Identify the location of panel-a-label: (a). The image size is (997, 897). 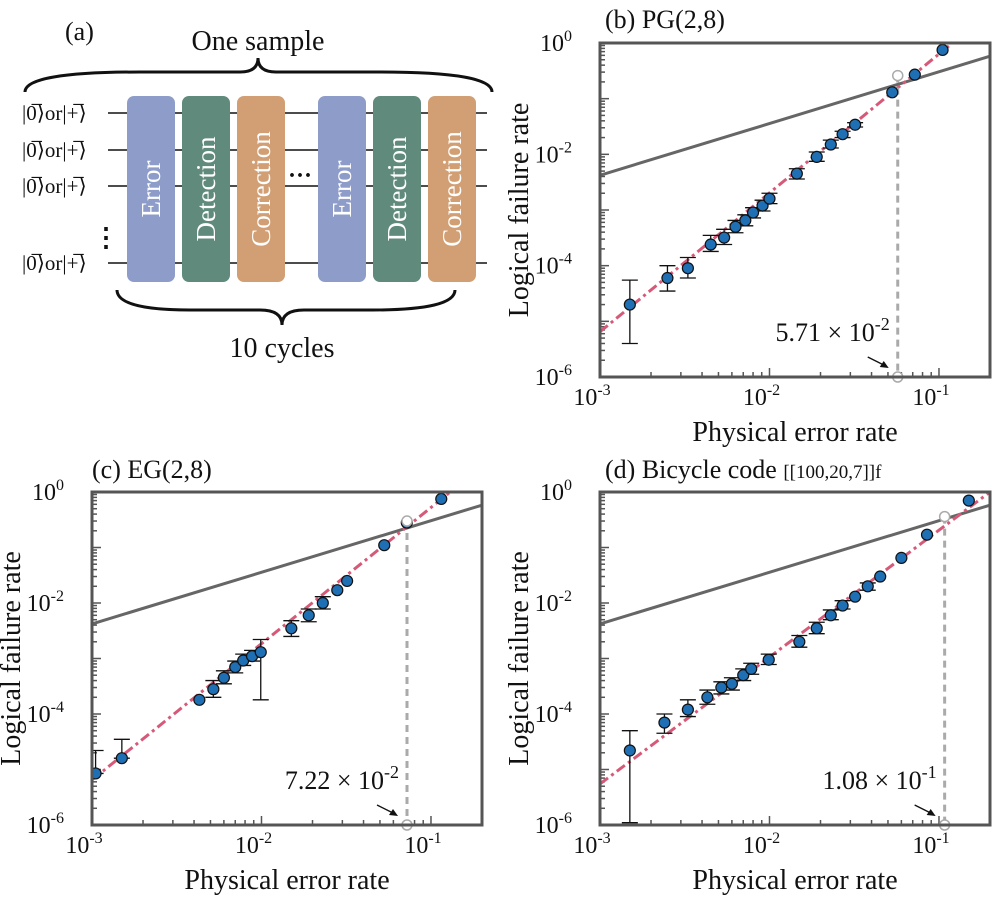
(79, 31).